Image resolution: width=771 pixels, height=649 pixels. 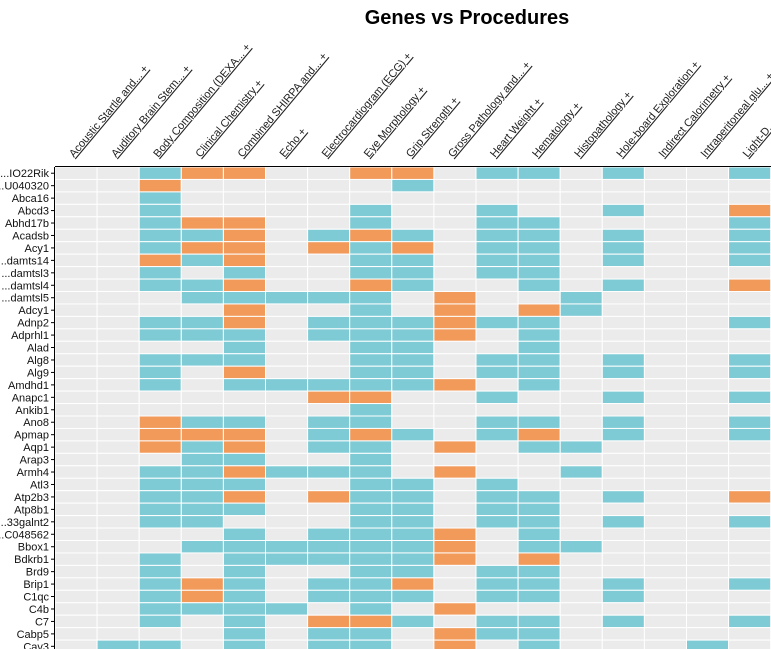 I want to click on row-label: Amdhd1, so click(x=28, y=386).